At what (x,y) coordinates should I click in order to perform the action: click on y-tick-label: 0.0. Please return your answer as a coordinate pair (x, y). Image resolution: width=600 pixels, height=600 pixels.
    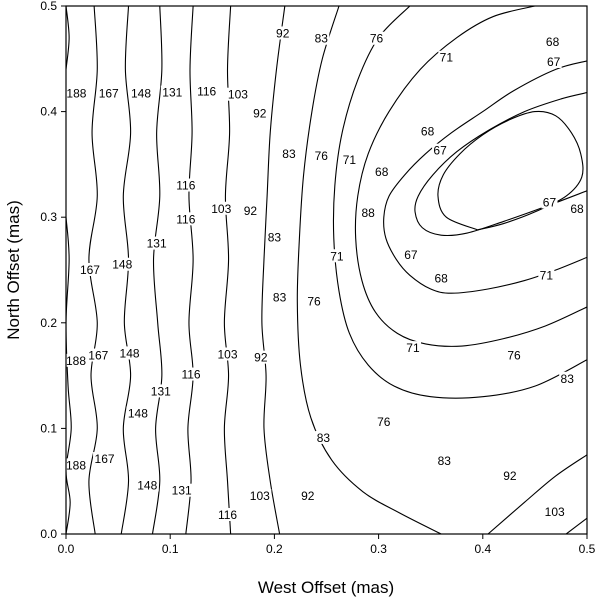
    Looking at the image, I should click on (48, 534).